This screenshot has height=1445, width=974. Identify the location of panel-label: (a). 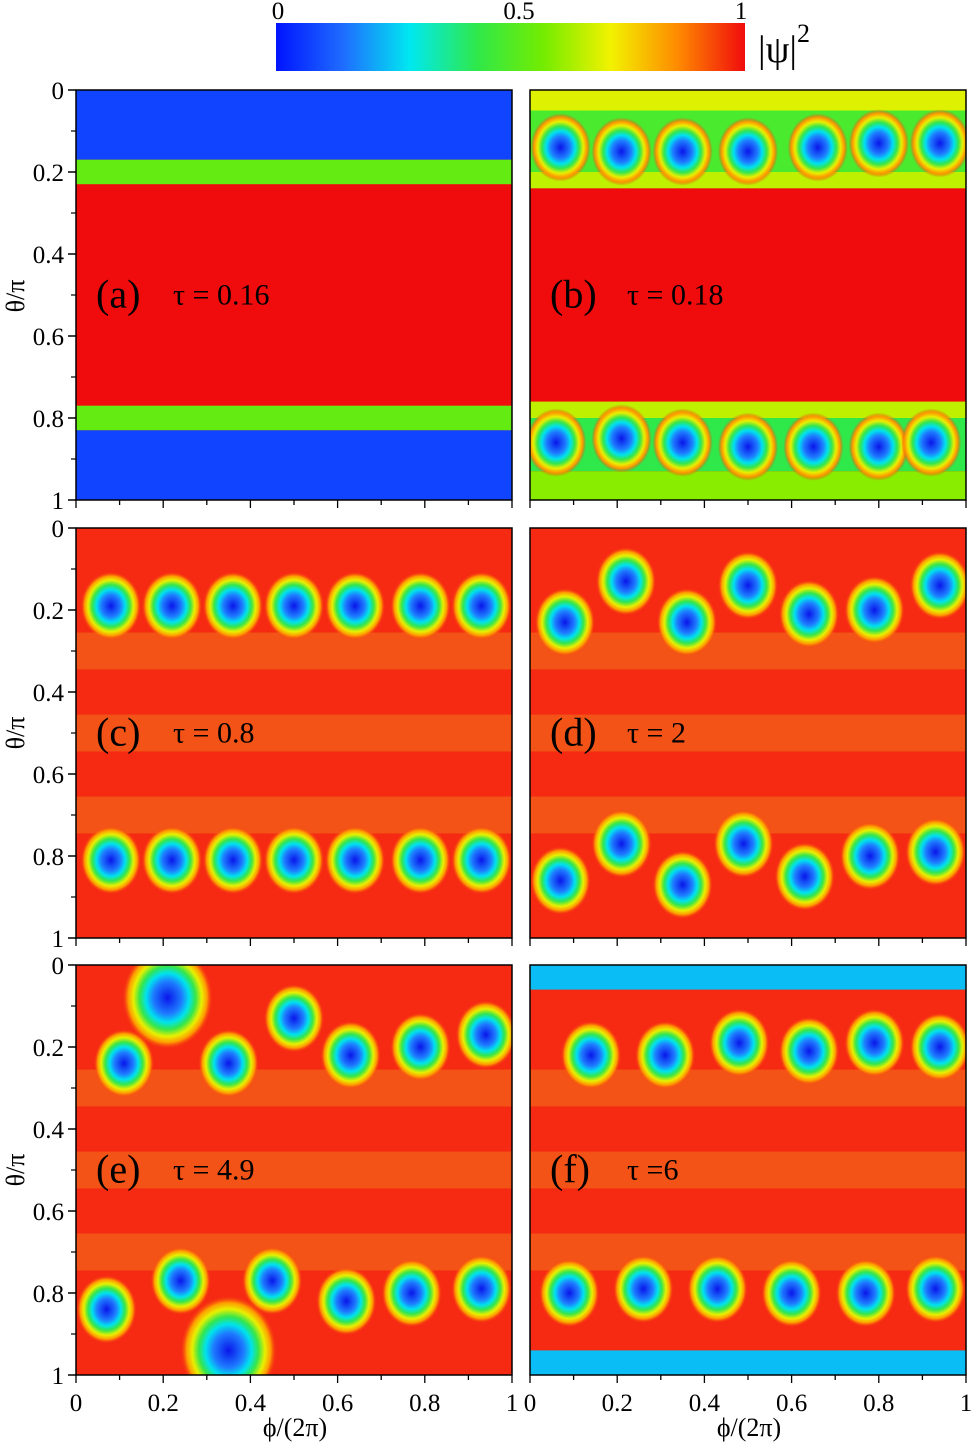
(118, 293).